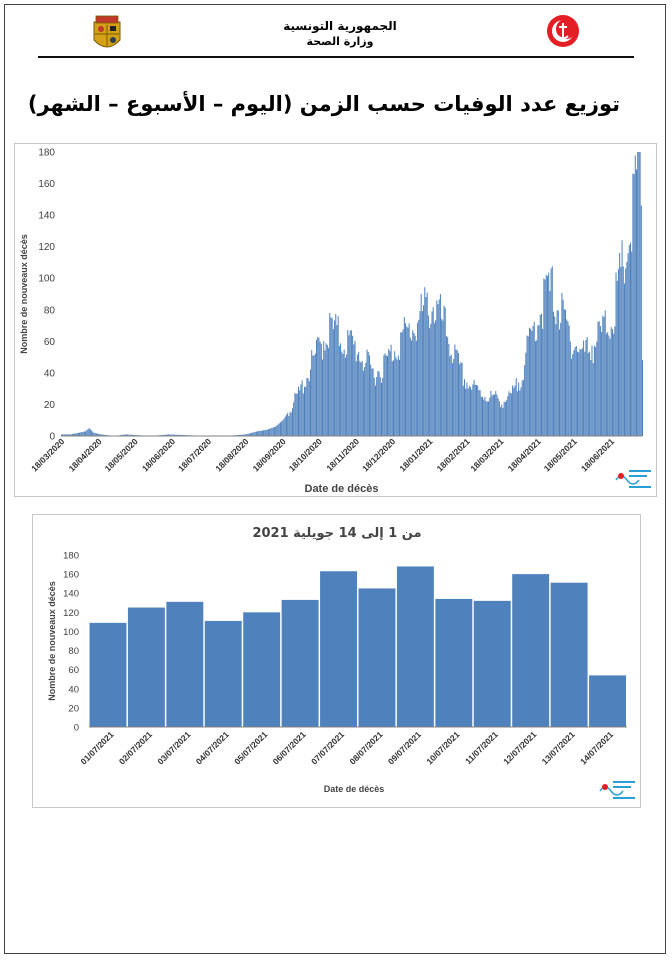 The height and width of the screenshot is (960, 672). I want to click on header-country: الجمهورية التونسية, so click(340, 26).